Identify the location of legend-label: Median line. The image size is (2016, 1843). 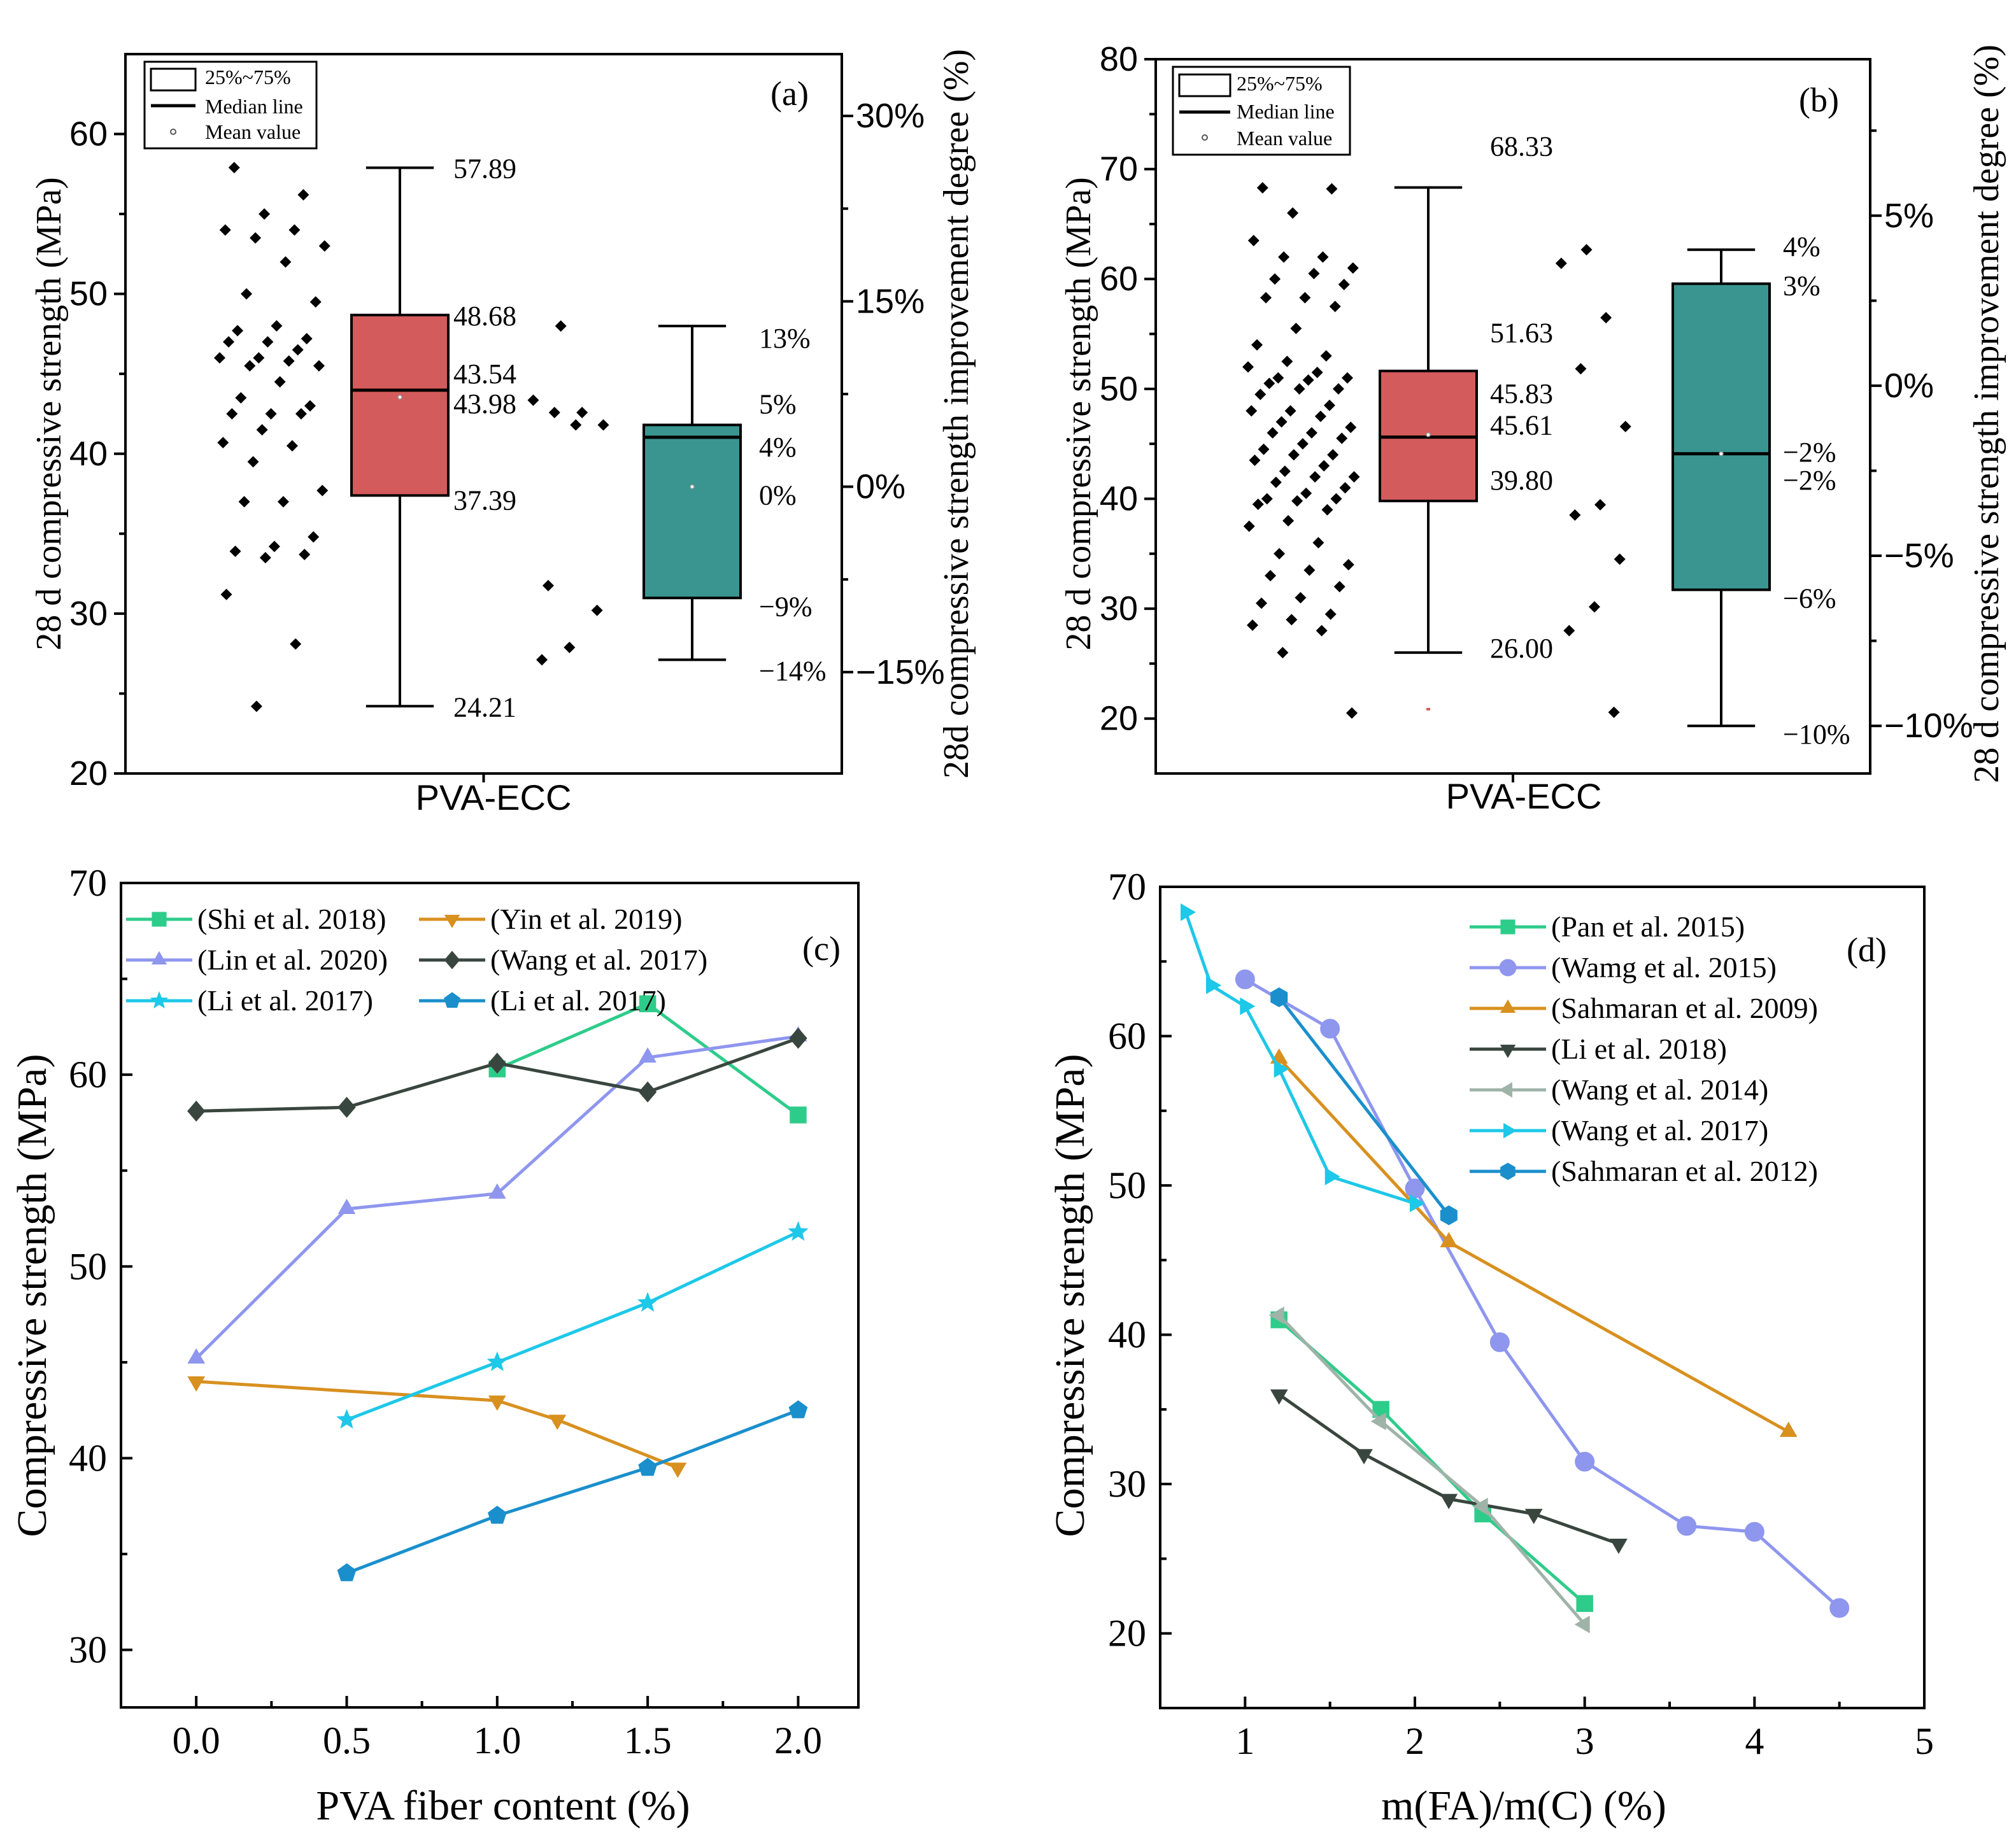
(254, 107).